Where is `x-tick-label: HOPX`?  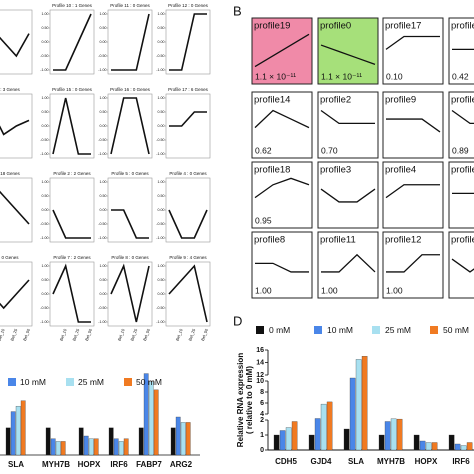
x-tick-label: HOPX is located at coordinates (426, 461).